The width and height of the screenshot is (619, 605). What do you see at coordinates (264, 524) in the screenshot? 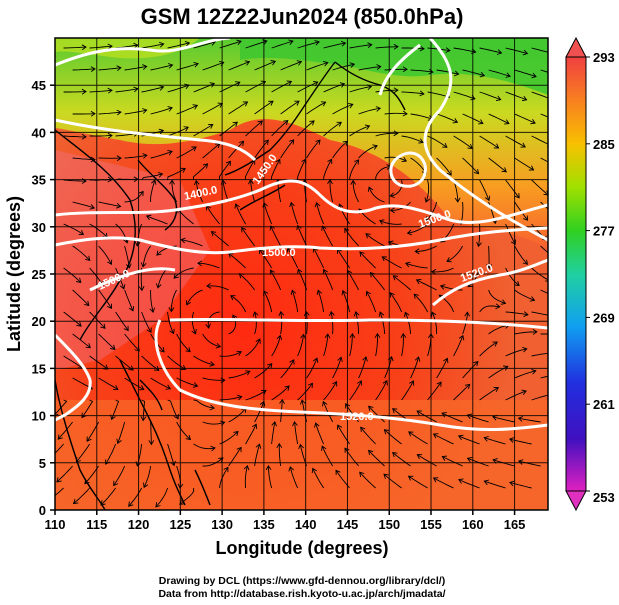
I see `x-tick-label: 135` at bounding box center [264, 524].